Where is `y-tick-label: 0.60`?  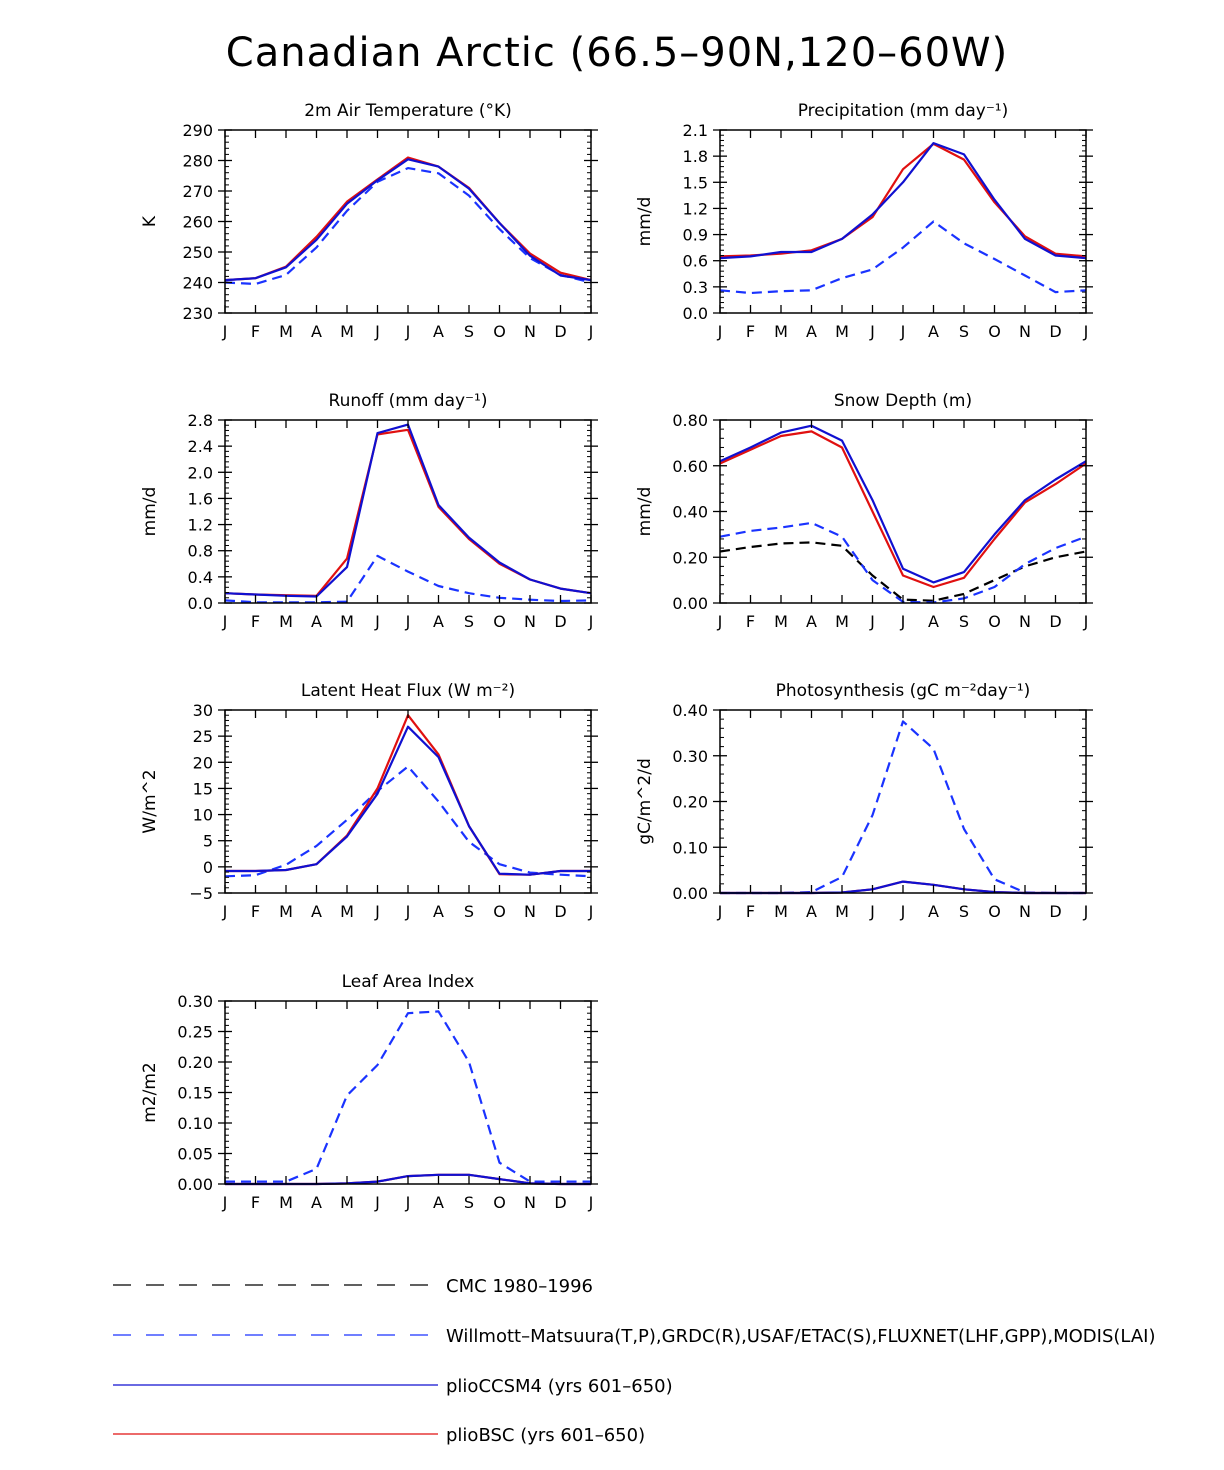 y-tick-label: 0.60 is located at coordinates (690, 466).